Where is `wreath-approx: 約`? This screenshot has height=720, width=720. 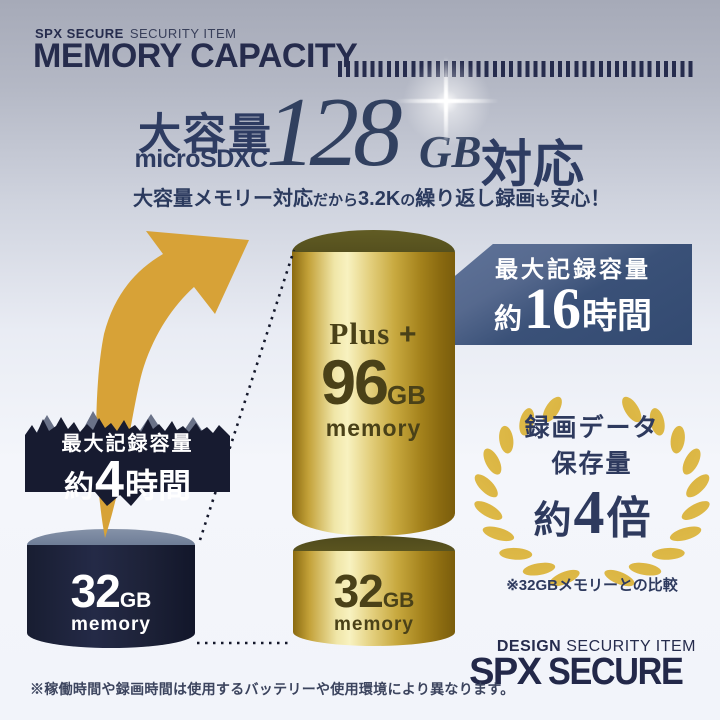
wreath-approx: 約 is located at coordinates (552, 521).